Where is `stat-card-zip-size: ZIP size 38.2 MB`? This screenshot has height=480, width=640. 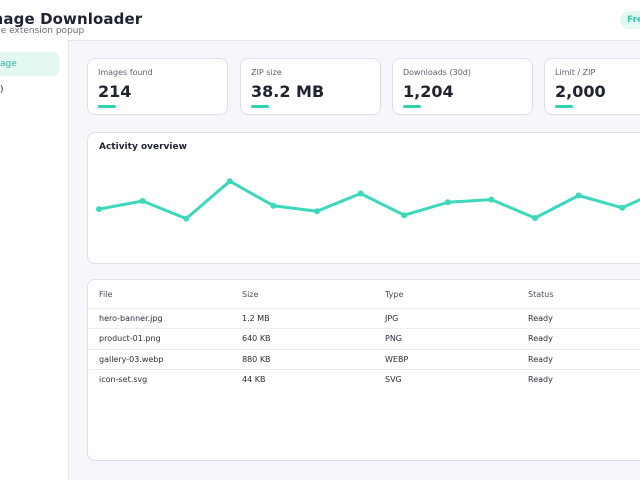
stat-card-zip-size: ZIP size 38.2 MB is located at coordinates (310, 86).